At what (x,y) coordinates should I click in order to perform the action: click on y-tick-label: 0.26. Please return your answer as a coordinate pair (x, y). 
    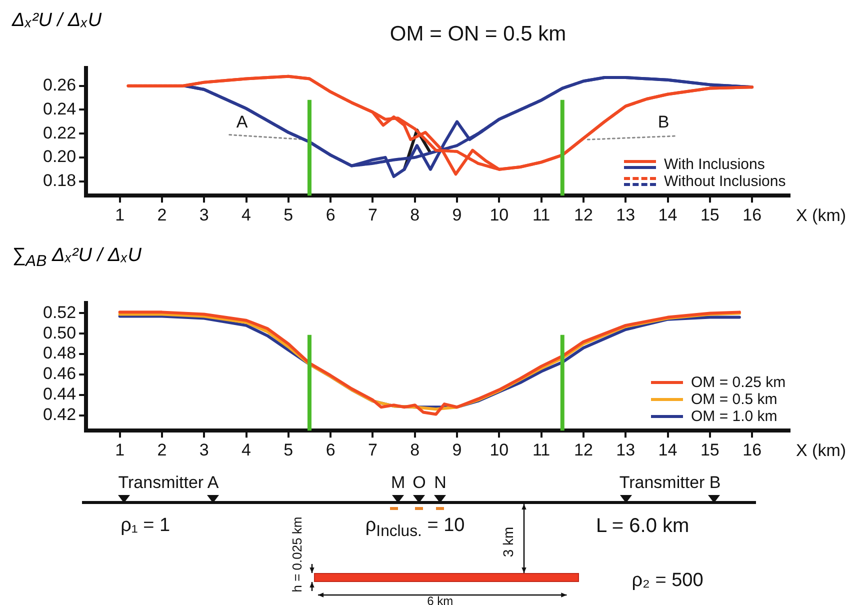
    Looking at the image, I should click on (59, 85).